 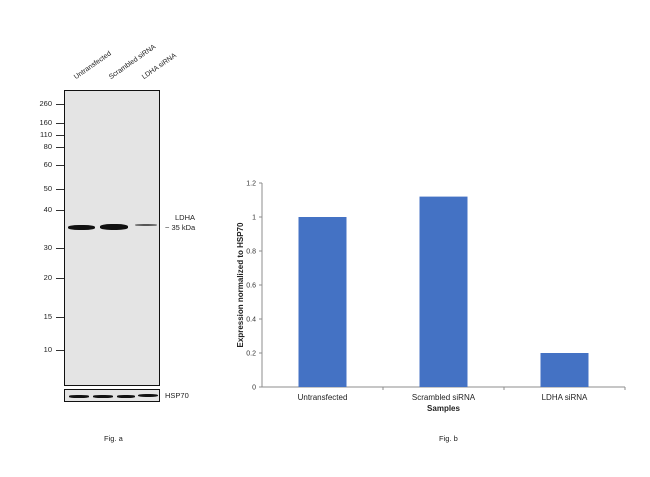 What do you see at coordinates (47, 247) in the screenshot?
I see `mw-marker-30: 30` at bounding box center [47, 247].